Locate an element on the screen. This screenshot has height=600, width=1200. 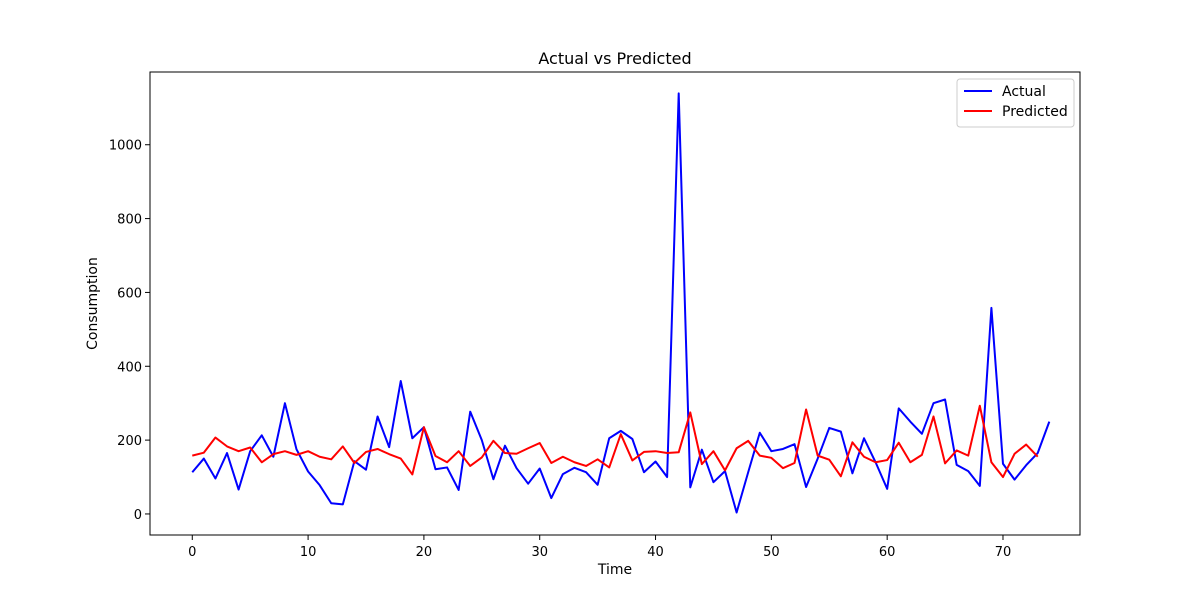
legend-label-actual: Actual is located at coordinates (1024, 92).